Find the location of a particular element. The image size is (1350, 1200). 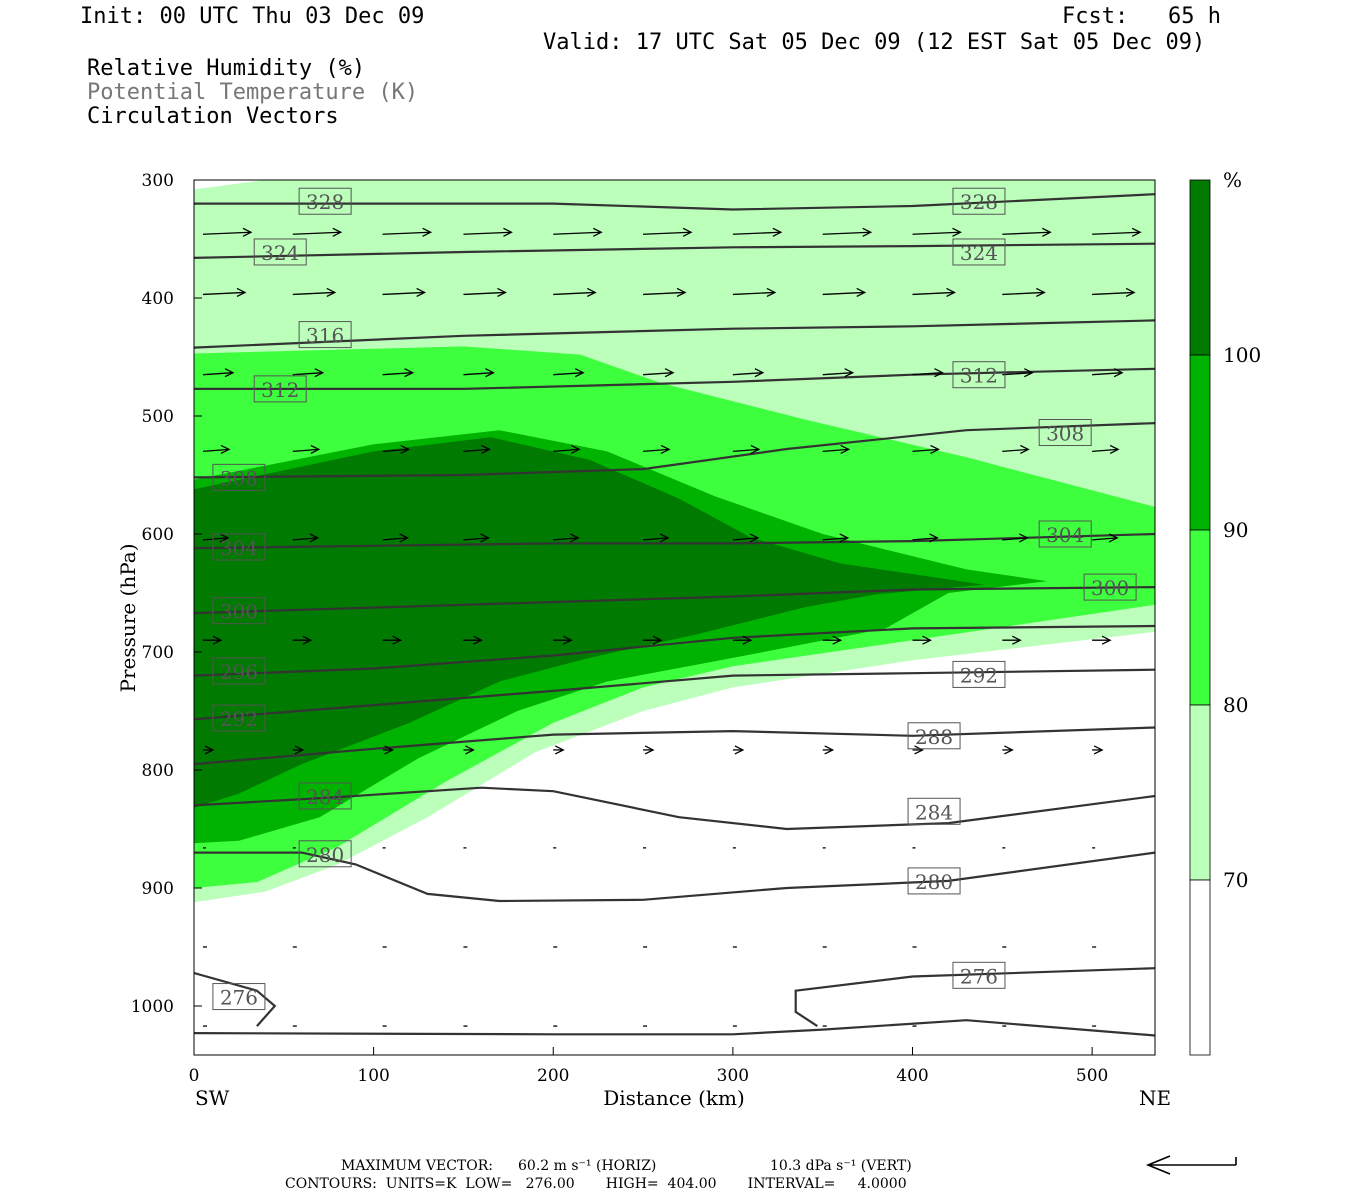

y-tick-label: 500 is located at coordinates (158, 417).